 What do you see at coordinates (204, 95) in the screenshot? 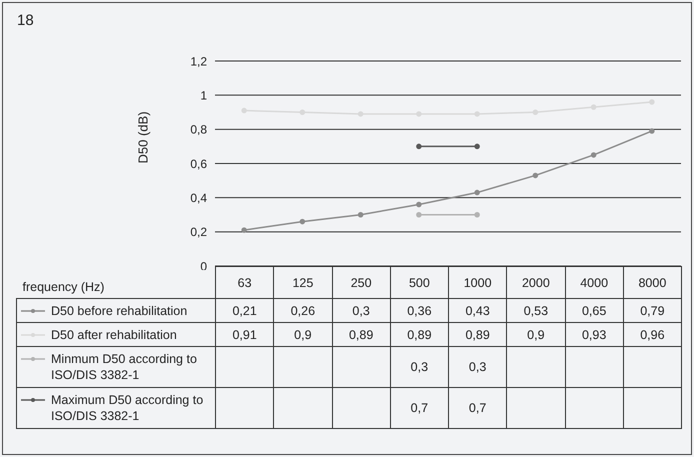
I see `y-tick-label: 1` at bounding box center [204, 95].